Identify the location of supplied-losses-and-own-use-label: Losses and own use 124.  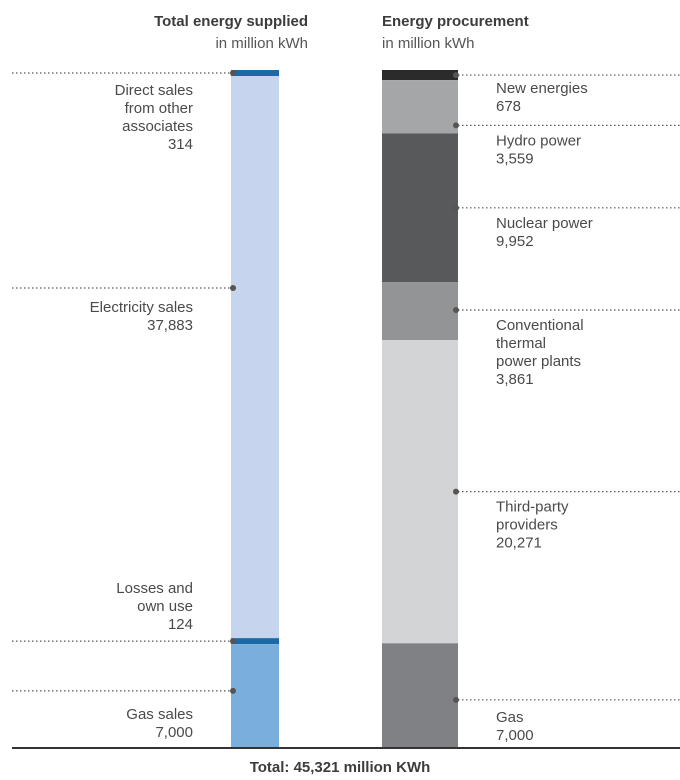
(154, 606).